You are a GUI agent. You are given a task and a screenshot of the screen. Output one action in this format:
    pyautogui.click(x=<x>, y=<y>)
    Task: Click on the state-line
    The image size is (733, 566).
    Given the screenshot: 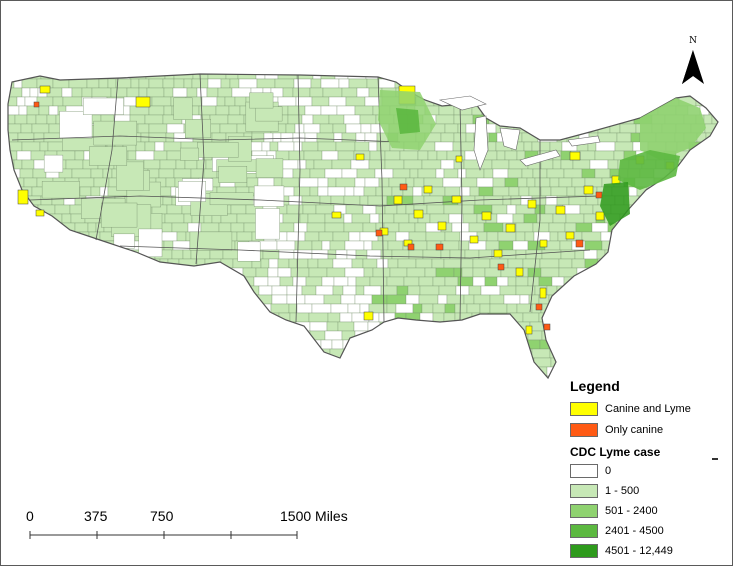 What is the action you would take?
    pyautogui.click(x=206, y=139)
    